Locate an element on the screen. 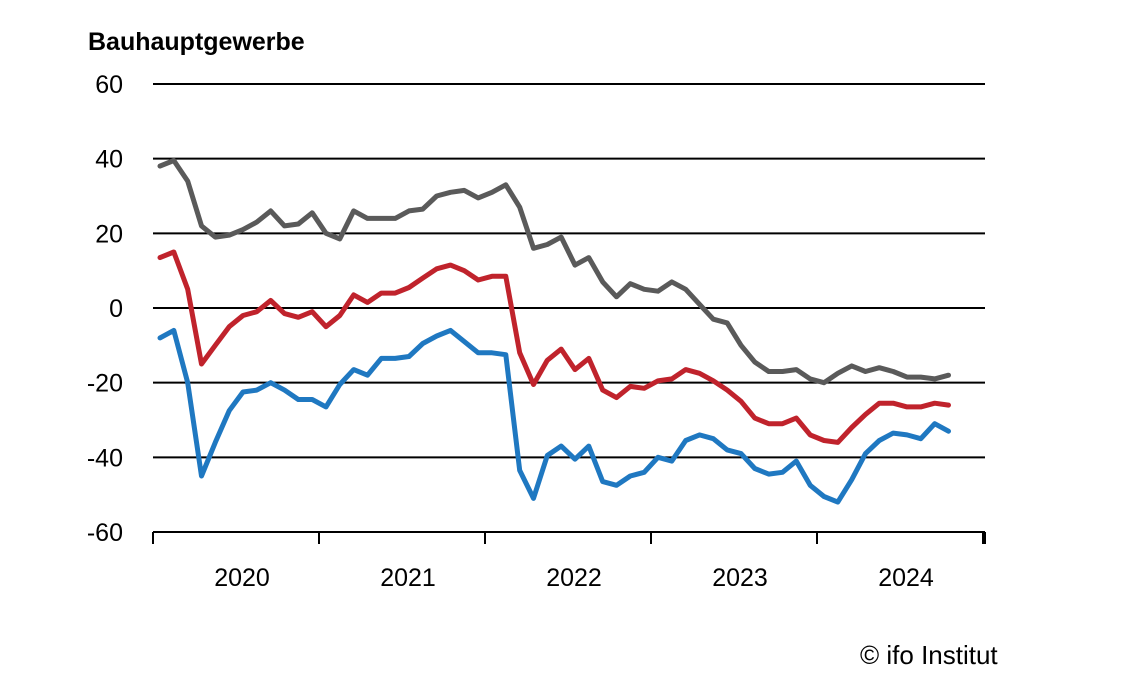 The image size is (1144, 700). x-tick-label: 2021 is located at coordinates (408, 578).